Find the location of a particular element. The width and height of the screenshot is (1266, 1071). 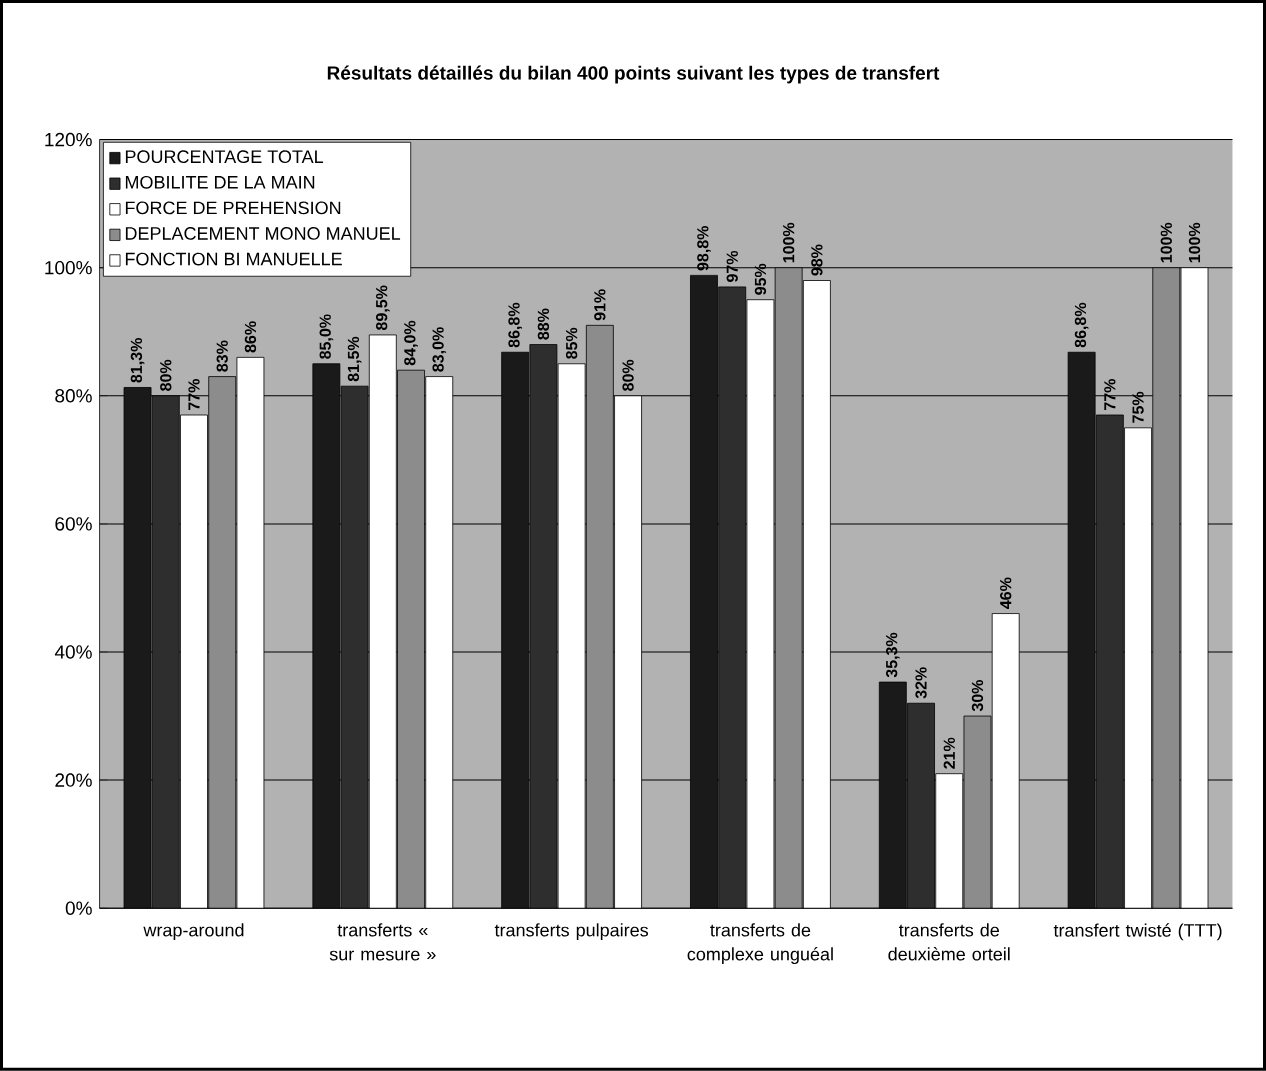

legend-label: MOBILITE DE LA MAIN is located at coordinates (220, 182).